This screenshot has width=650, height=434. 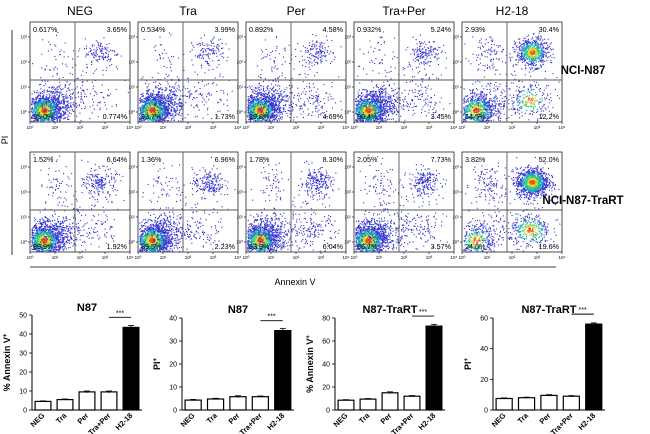 What do you see at coordinates (130, 127) in the screenshot?
I see `x-tick-label: 10⁴` at bounding box center [130, 127].